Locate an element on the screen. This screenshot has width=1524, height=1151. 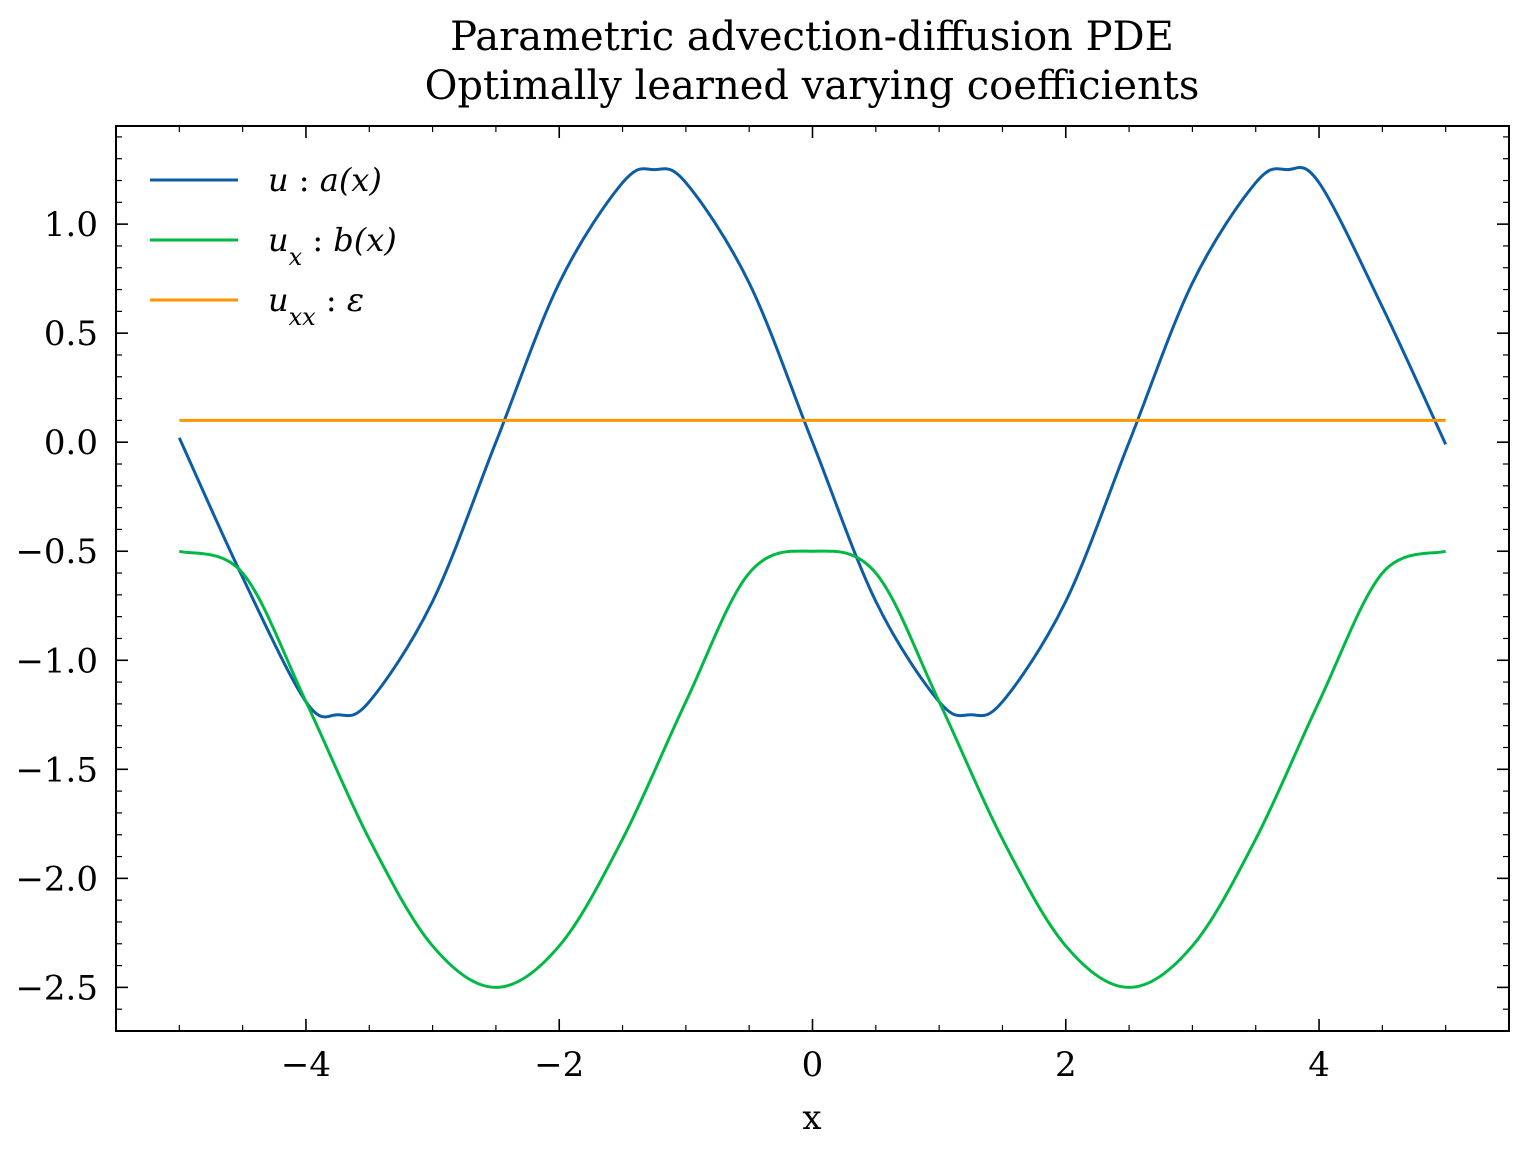
legend-label-b: ux : b(x) is located at coordinates (332, 246).